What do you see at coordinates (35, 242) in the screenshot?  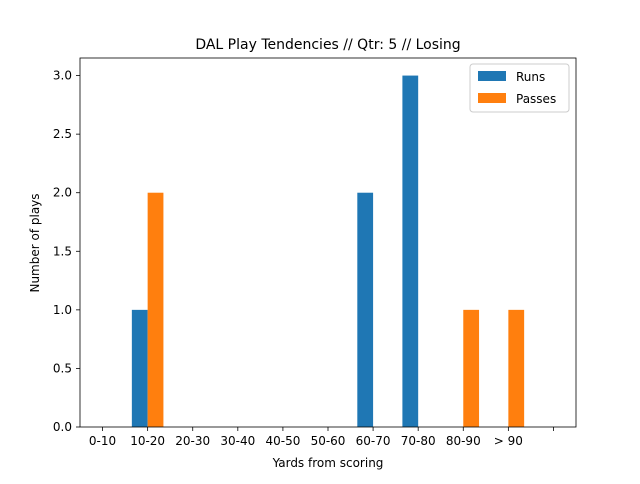 I see `y-axis-label: Number of plays` at bounding box center [35, 242].